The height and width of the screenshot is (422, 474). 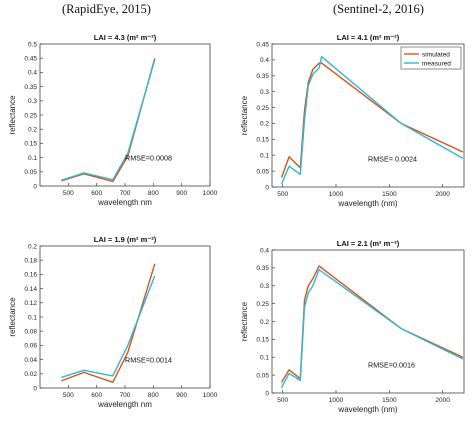 What do you see at coordinates (368, 37) in the screenshot?
I see `chart-title: LAI = 4.1 (m² m⁻²)` at bounding box center [368, 37].